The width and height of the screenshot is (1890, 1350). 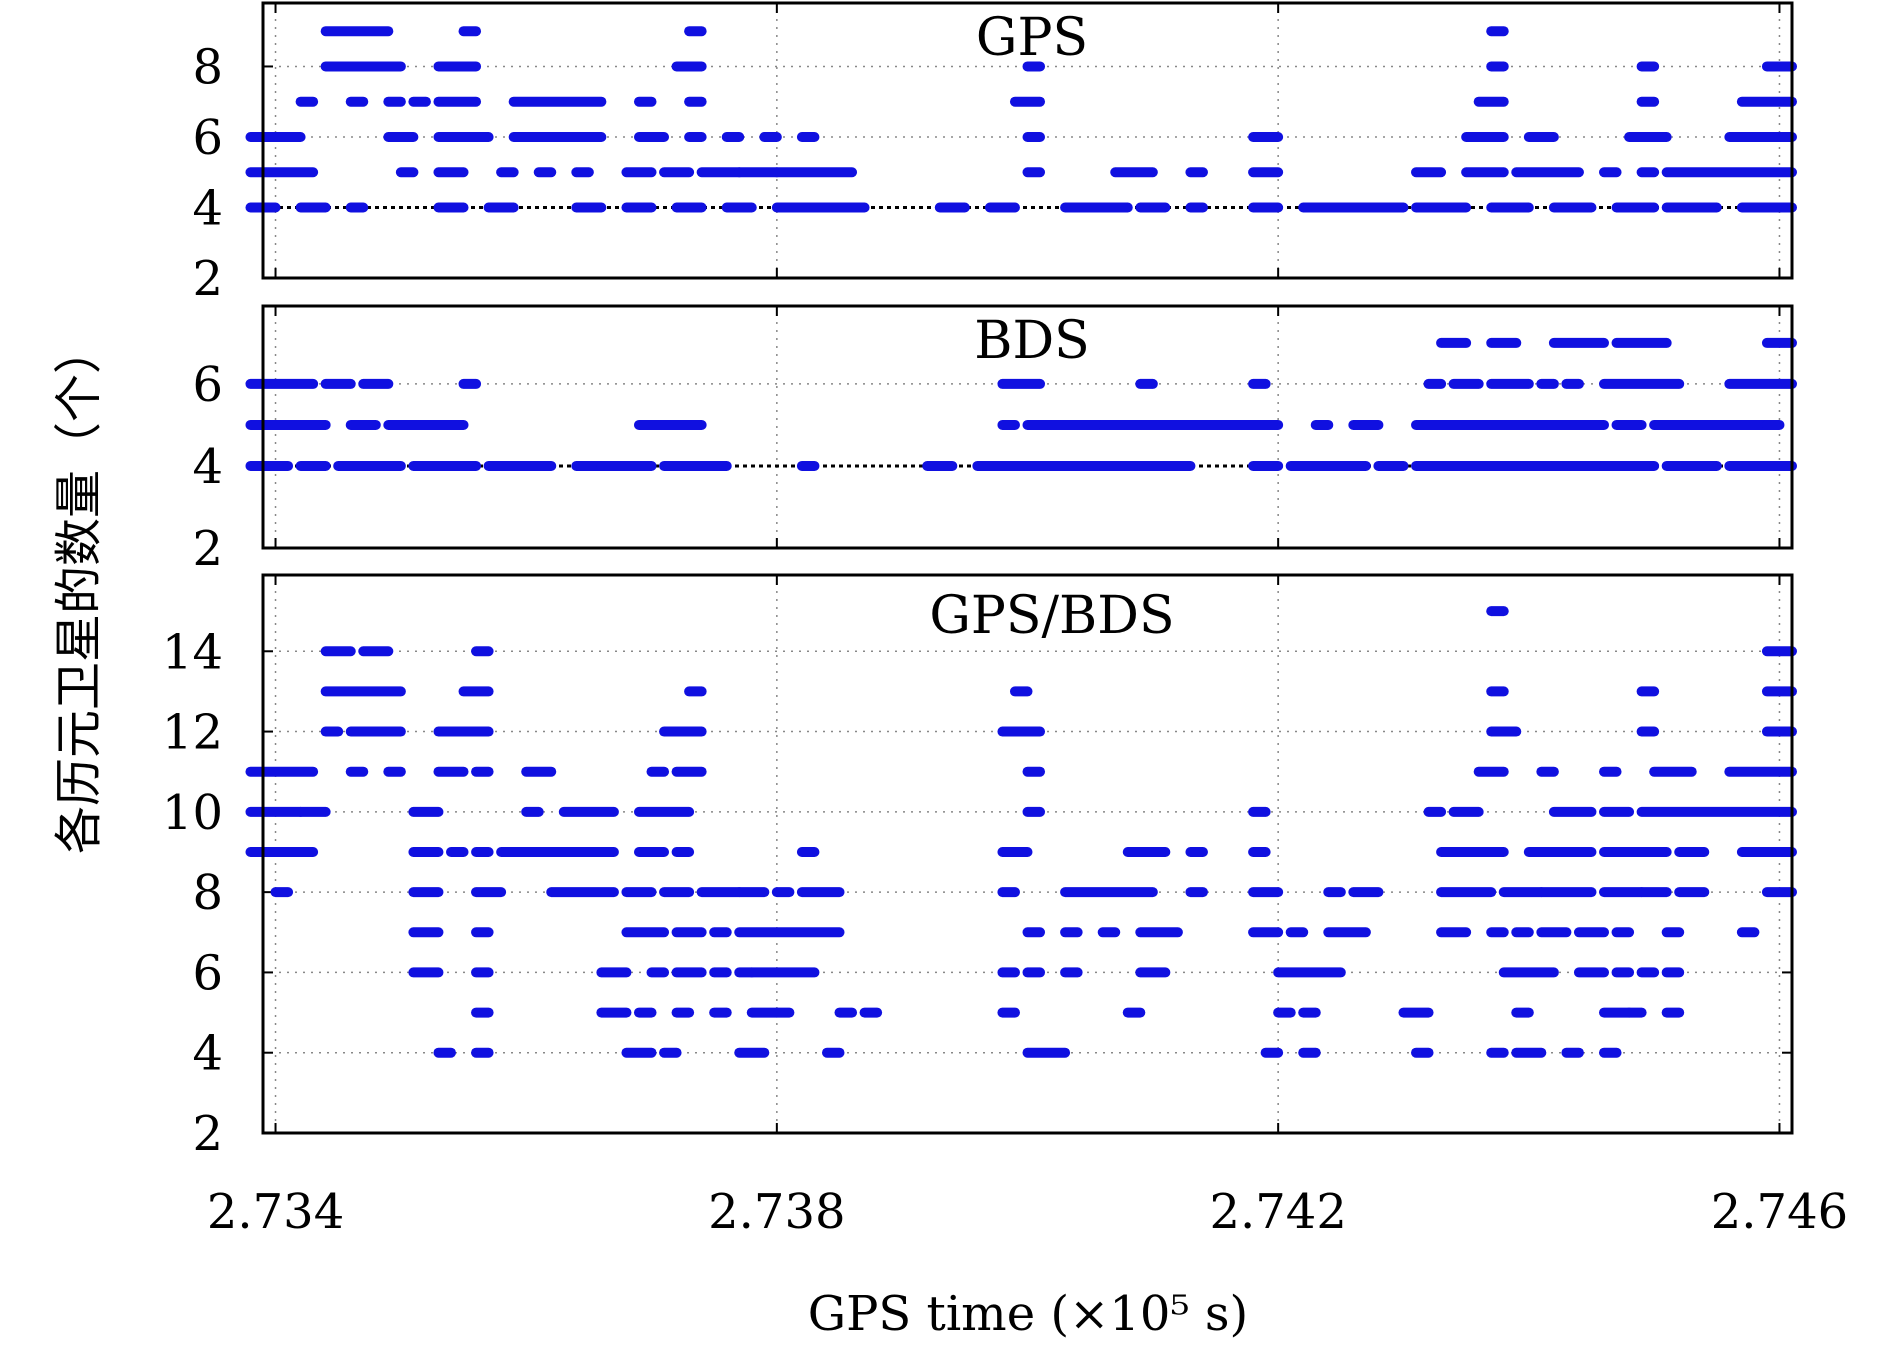 I want to click on panel-title: BDS, so click(x=1032, y=341).